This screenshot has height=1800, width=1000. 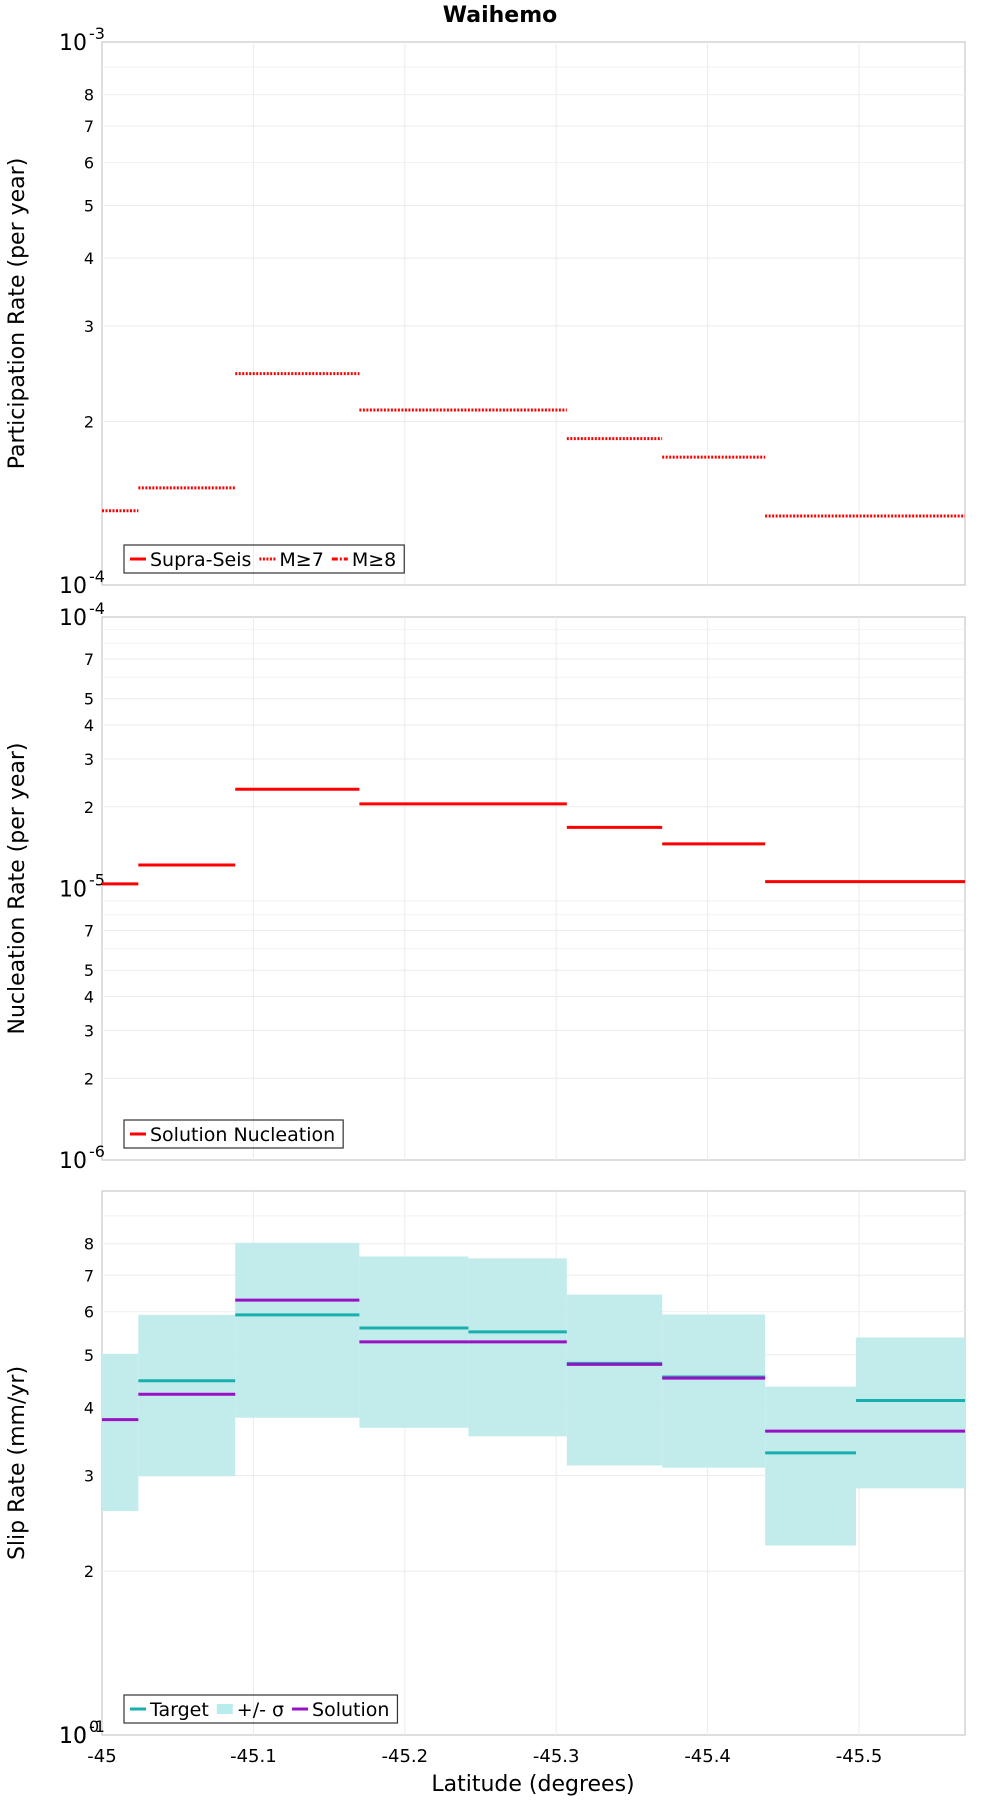 I want to click on legend-swatch, so click(x=224, y=1709).